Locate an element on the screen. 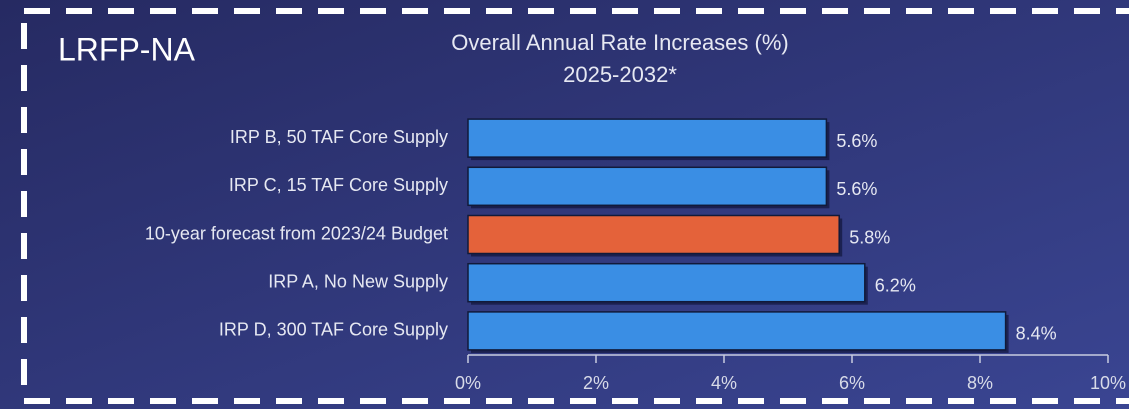 This screenshot has height=409, width=1129. data-label: 6.2% is located at coordinates (895, 285).